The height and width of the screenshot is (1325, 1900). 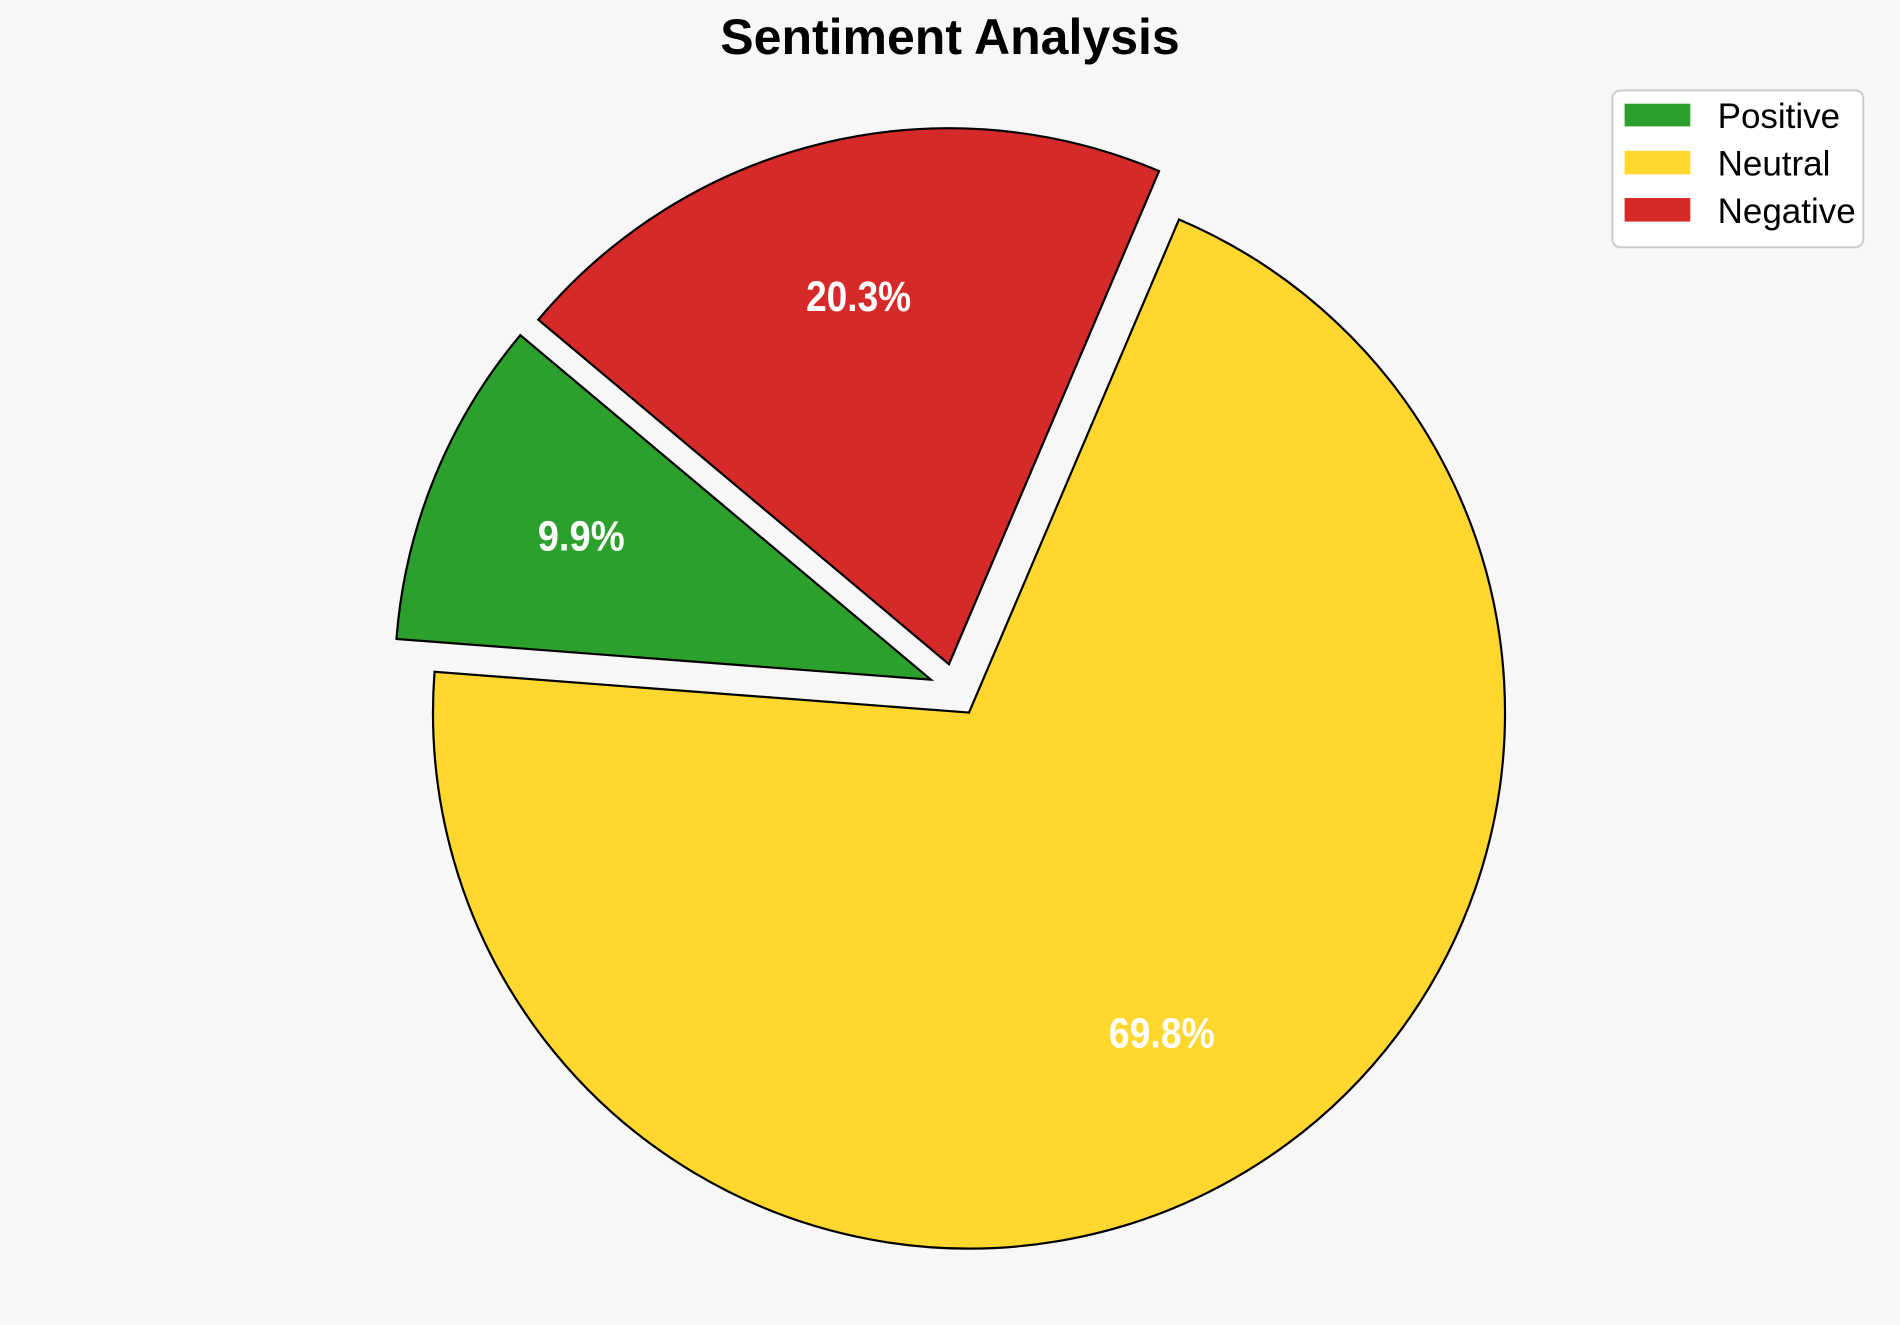 What do you see at coordinates (581, 536) in the screenshot?
I see `svg-text: 9.9%` at bounding box center [581, 536].